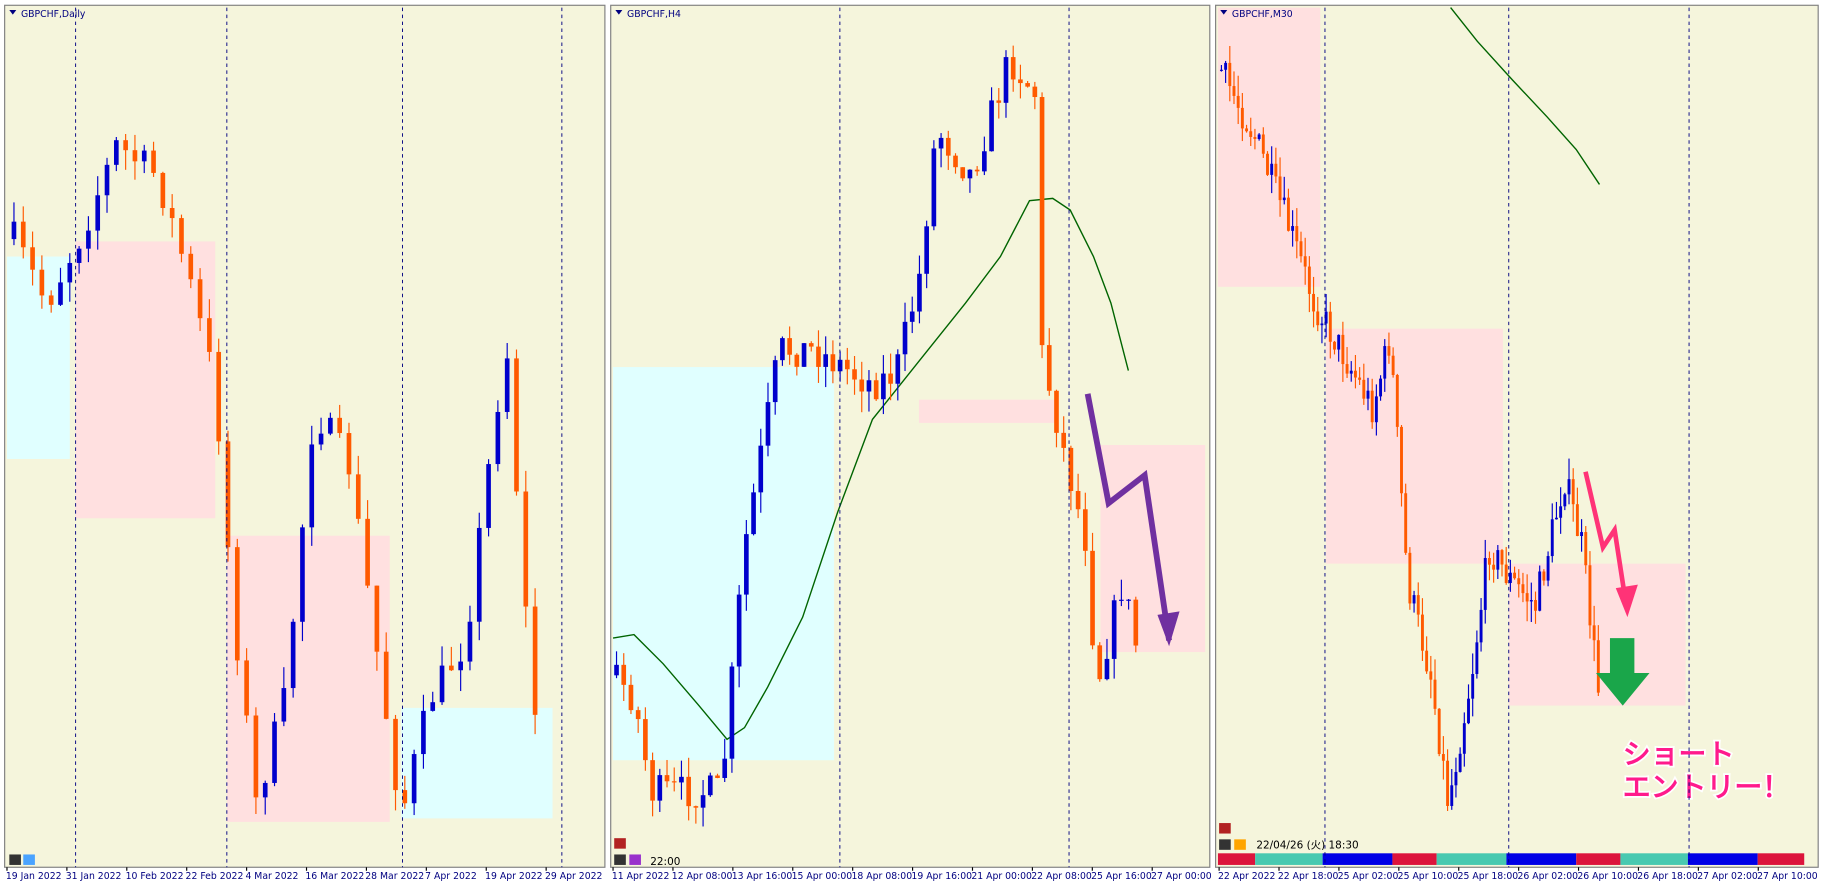 This screenshot has width=1824, height=890. I want to click on x-tick-label: 26 Apr 10:00, so click(1607, 876).